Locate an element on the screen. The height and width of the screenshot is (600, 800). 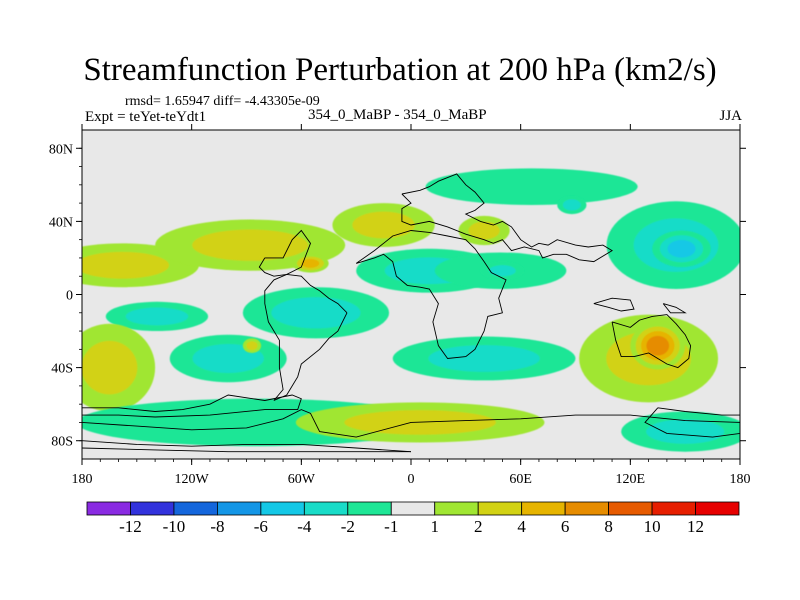
colorbar-label: 8 is located at coordinates (608, 526).